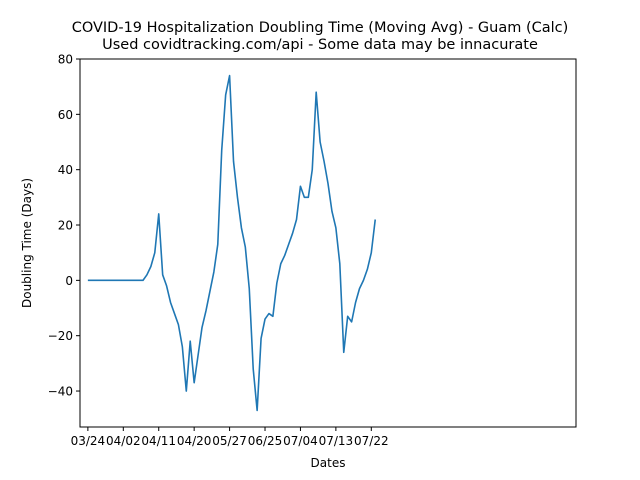 This screenshot has height=480, width=640. I want to click on y-tick-label: 60, so click(65, 115).